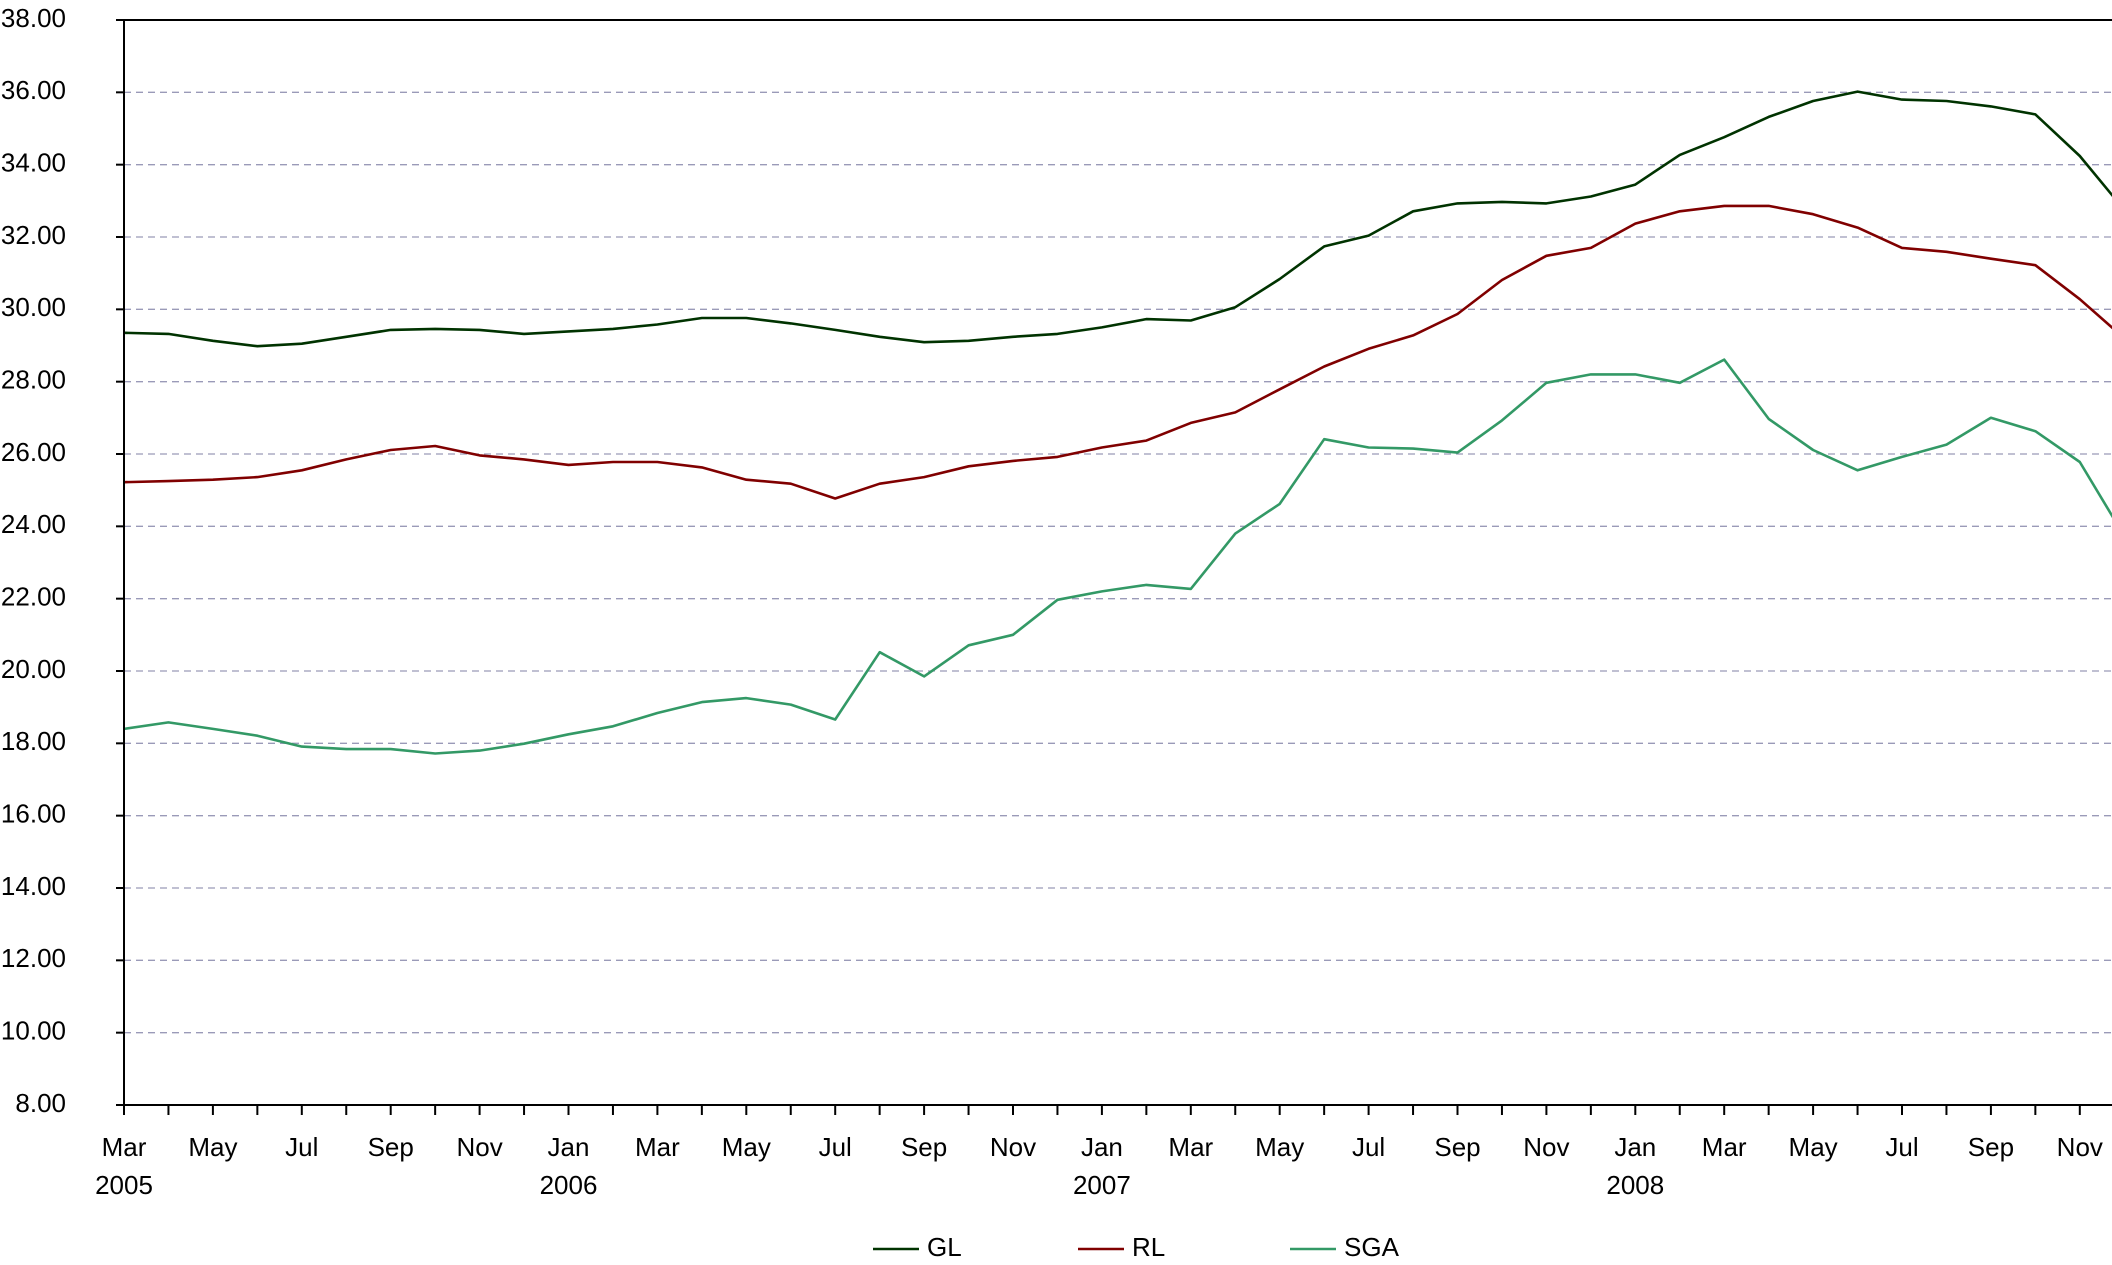 This screenshot has width=2112, height=1265. Describe the element at coordinates (33, 307) in the screenshot. I see `y-tick-label: 30.00` at that location.